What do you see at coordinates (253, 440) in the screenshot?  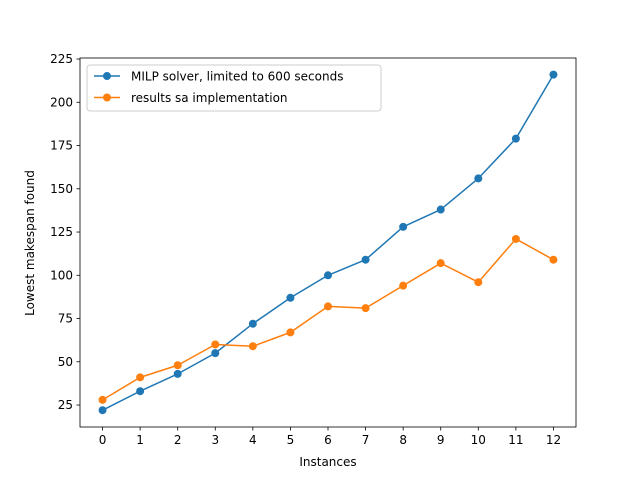 I see `x-tick-label: 4` at bounding box center [253, 440].